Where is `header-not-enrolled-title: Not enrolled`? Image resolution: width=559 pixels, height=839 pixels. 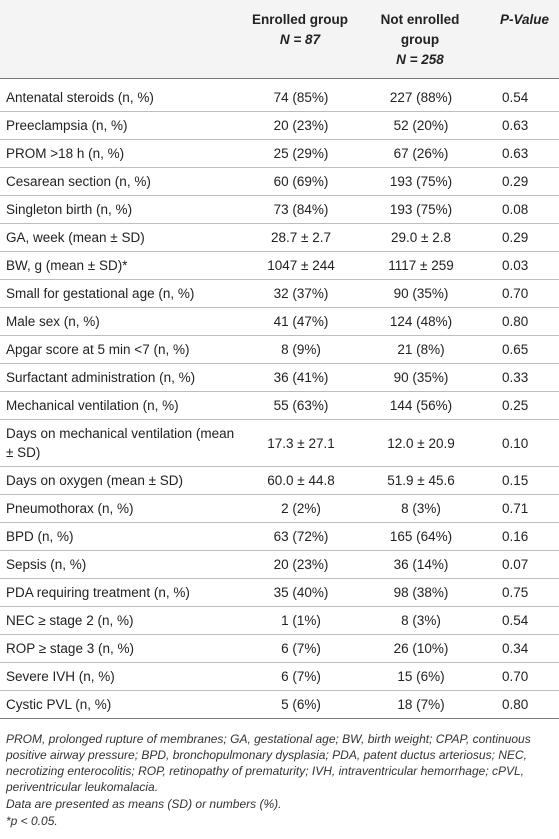 header-not-enrolled-title: Not enrolled is located at coordinates (420, 19).